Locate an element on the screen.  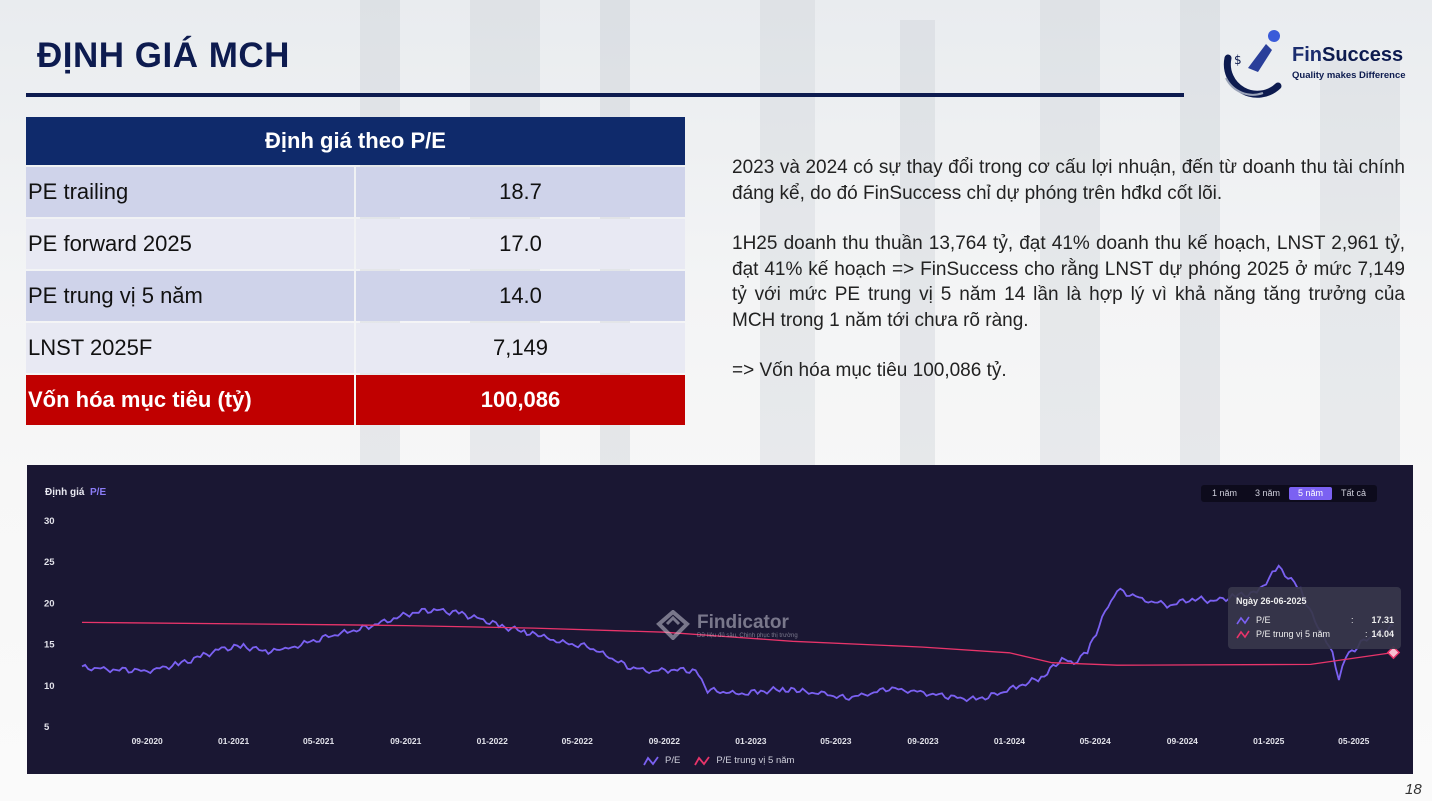
legend-item-pe: P/E is located at coordinates (661, 760).